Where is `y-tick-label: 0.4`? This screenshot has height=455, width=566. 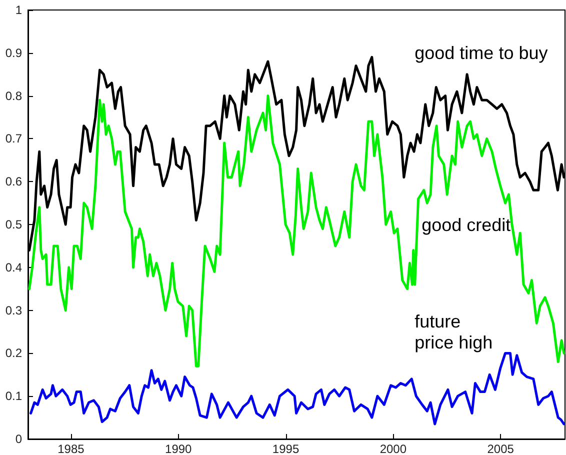 y-tick-label: 0.4 is located at coordinates (13, 267).